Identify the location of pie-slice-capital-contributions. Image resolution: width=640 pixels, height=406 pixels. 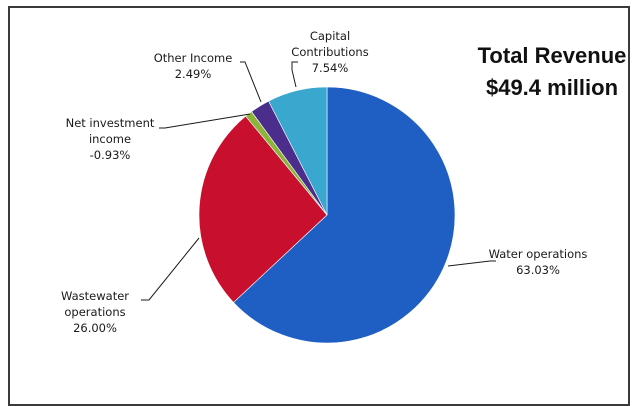
(298, 151).